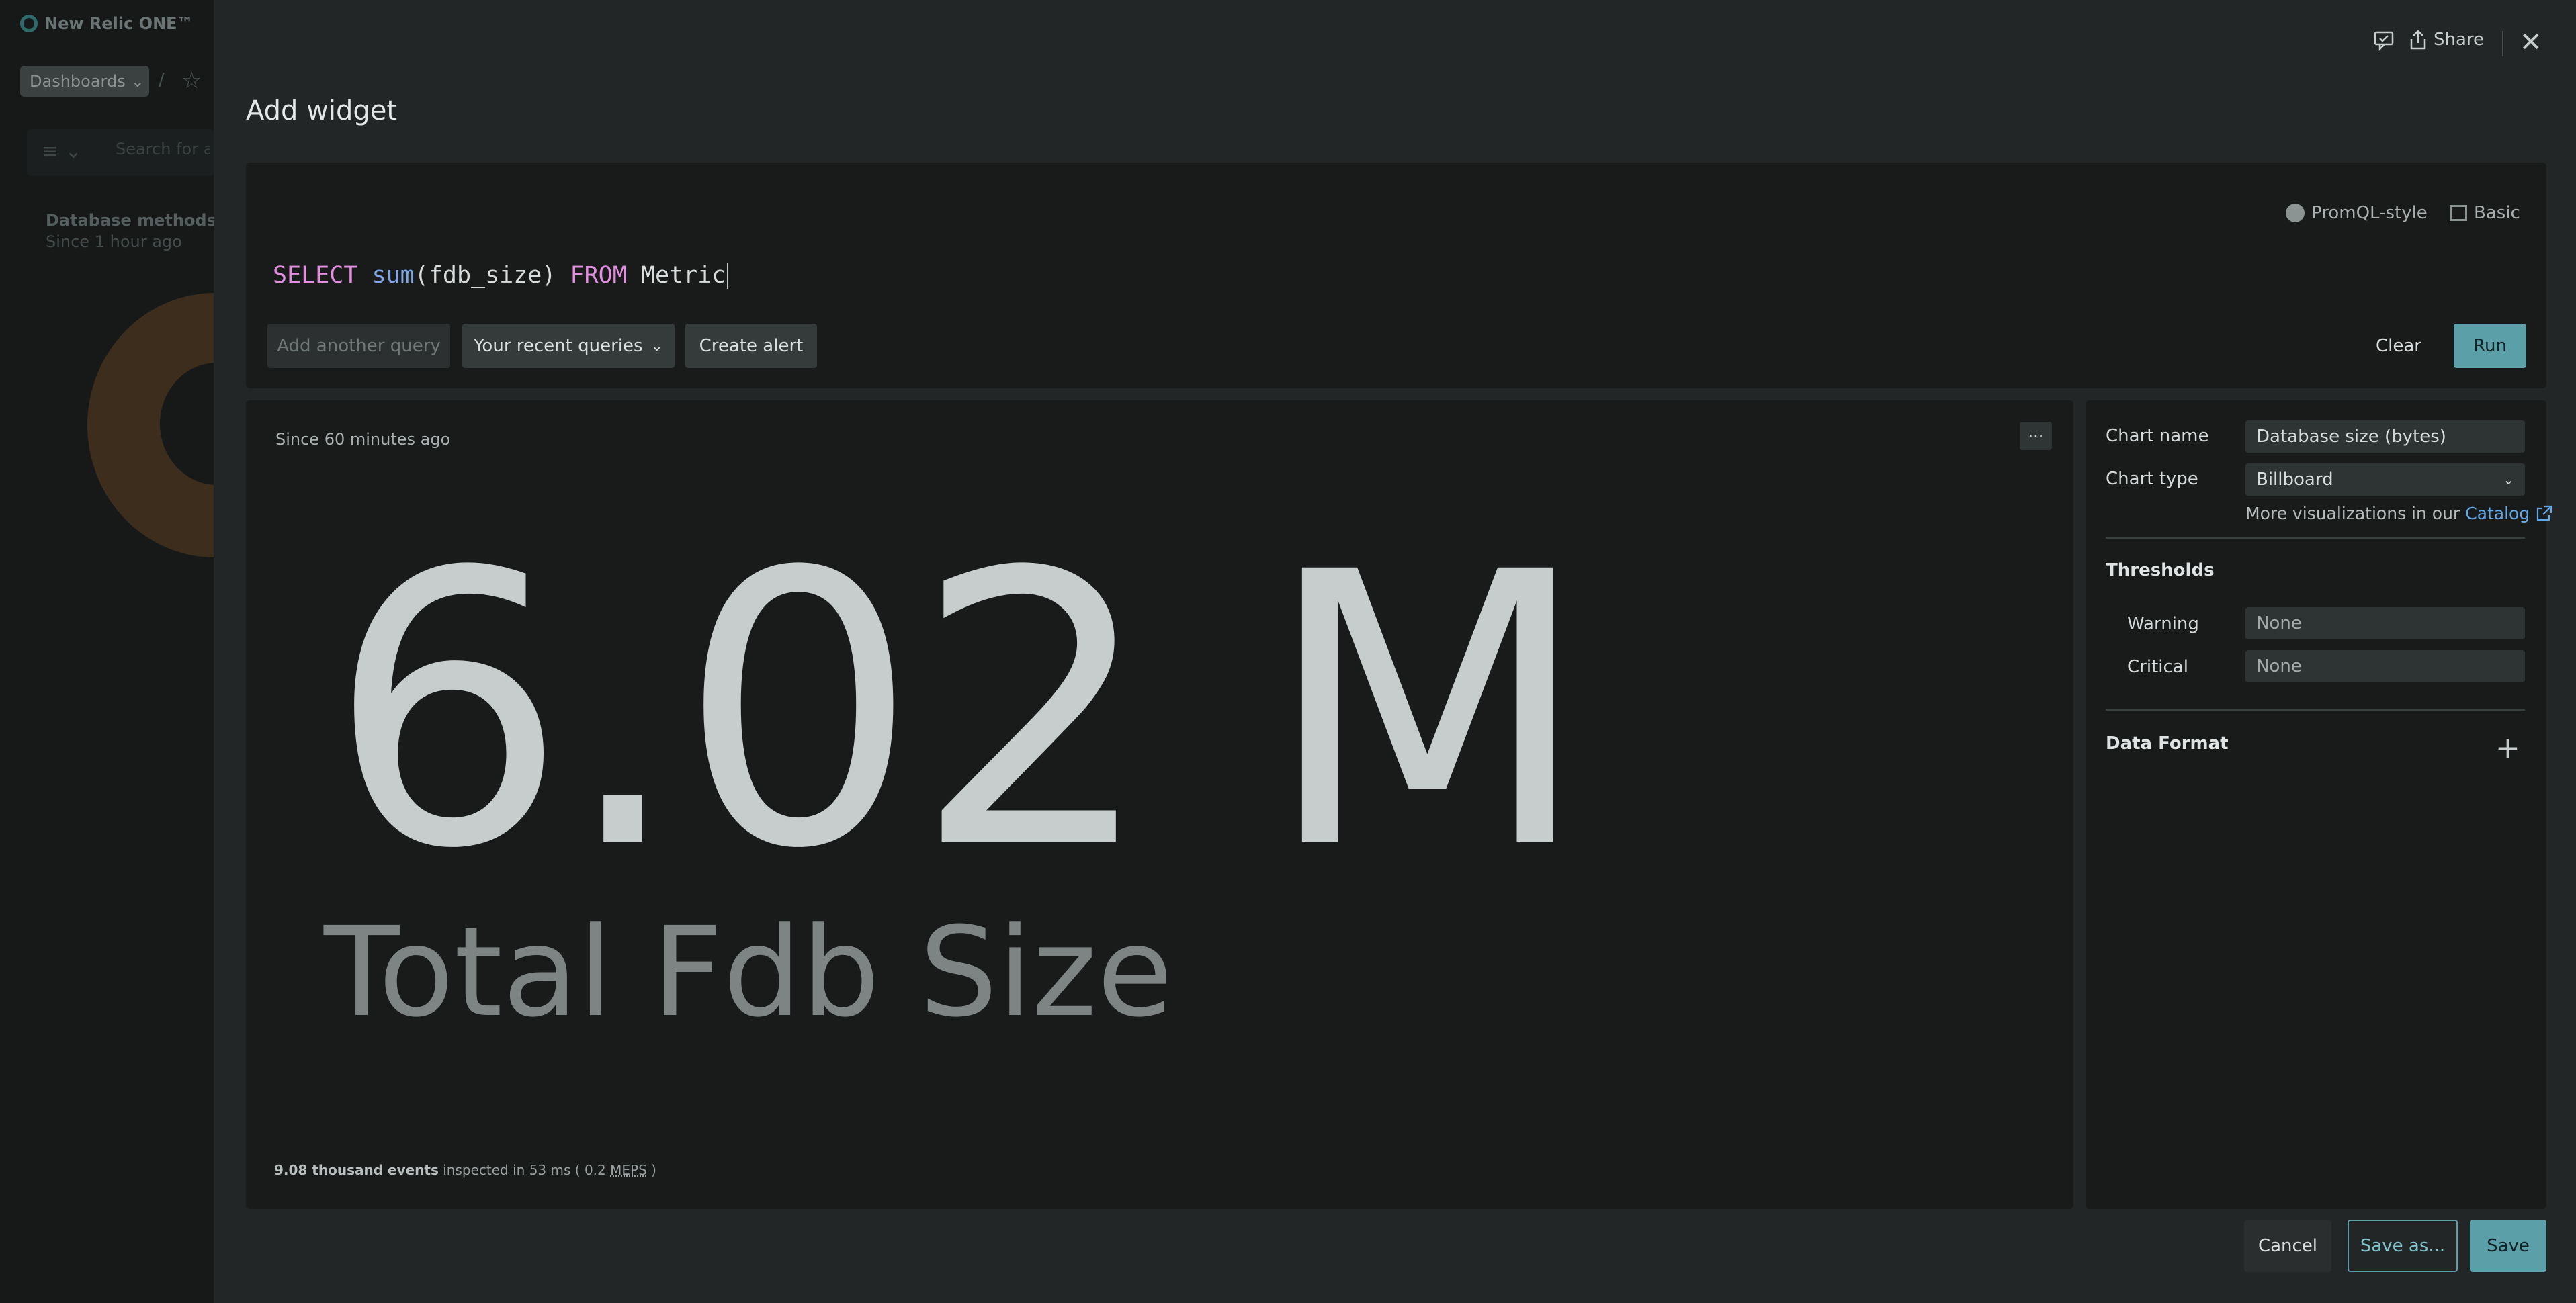 The width and height of the screenshot is (2576, 1303). I want to click on dashboards-dropdown: Dashboards ⌄, so click(84, 81).